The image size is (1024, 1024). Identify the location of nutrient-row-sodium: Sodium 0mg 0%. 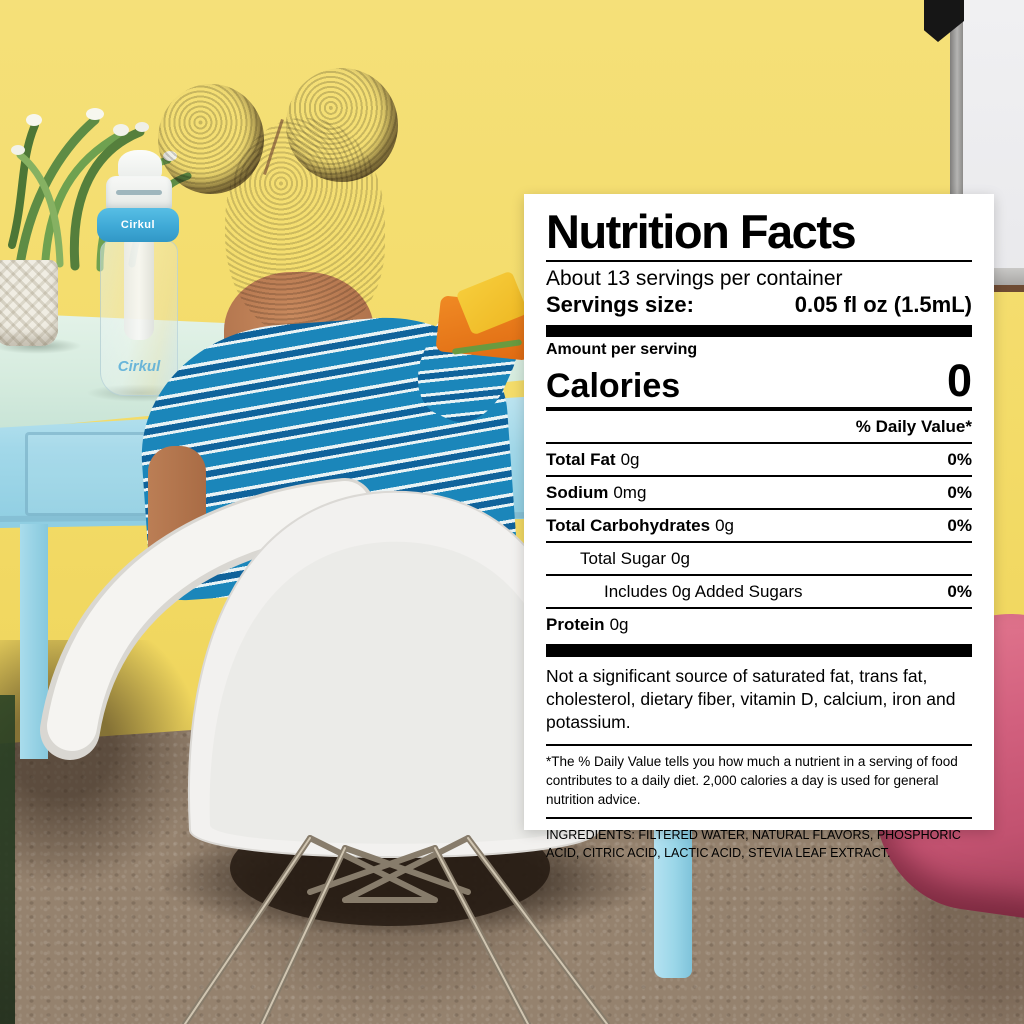
(759, 493).